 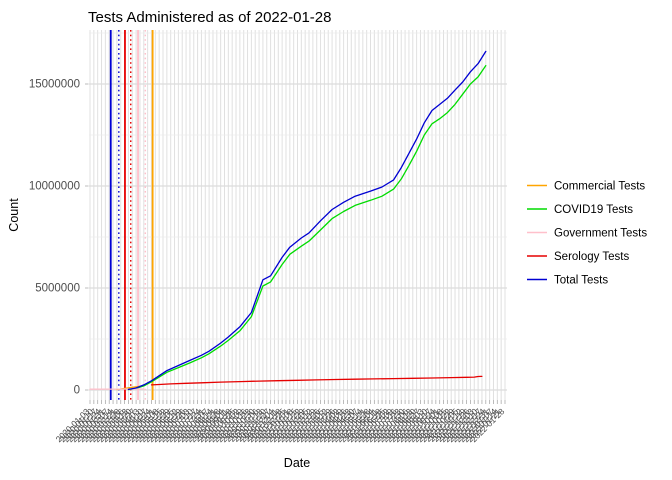 What do you see at coordinates (599, 187) in the screenshot?
I see `legend-label-commercial-tests: Commercial Tests` at bounding box center [599, 187].